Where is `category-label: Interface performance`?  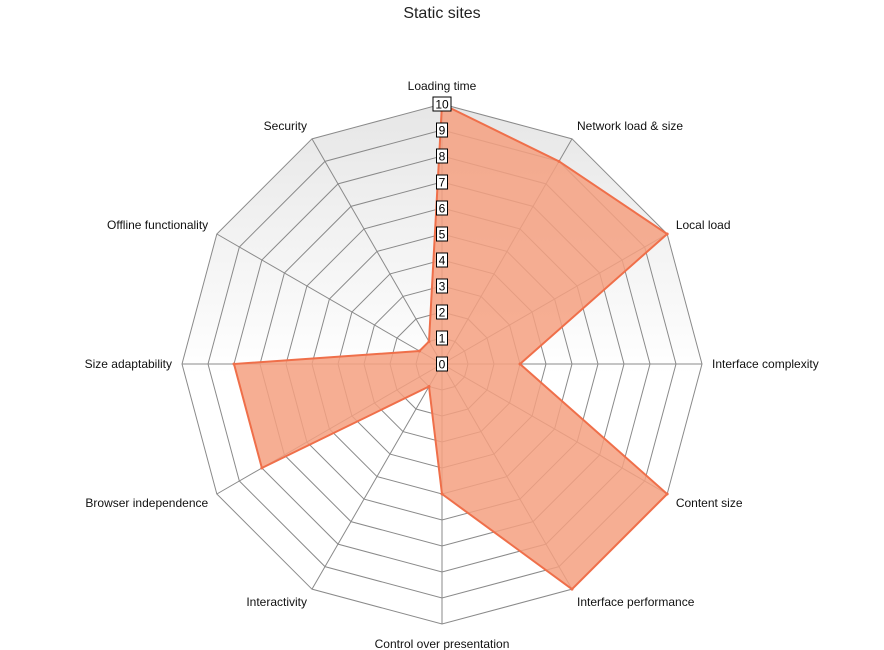 category-label: Interface performance is located at coordinates (636, 602).